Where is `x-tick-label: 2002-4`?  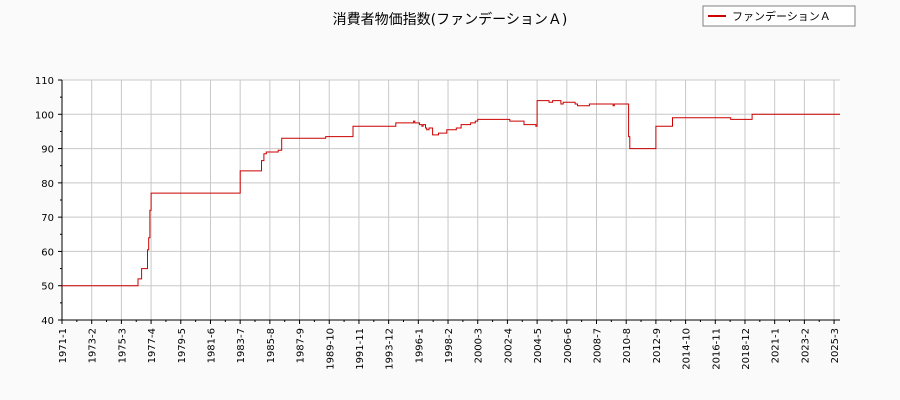
x-tick-label: 2002-4 is located at coordinates (508, 345).